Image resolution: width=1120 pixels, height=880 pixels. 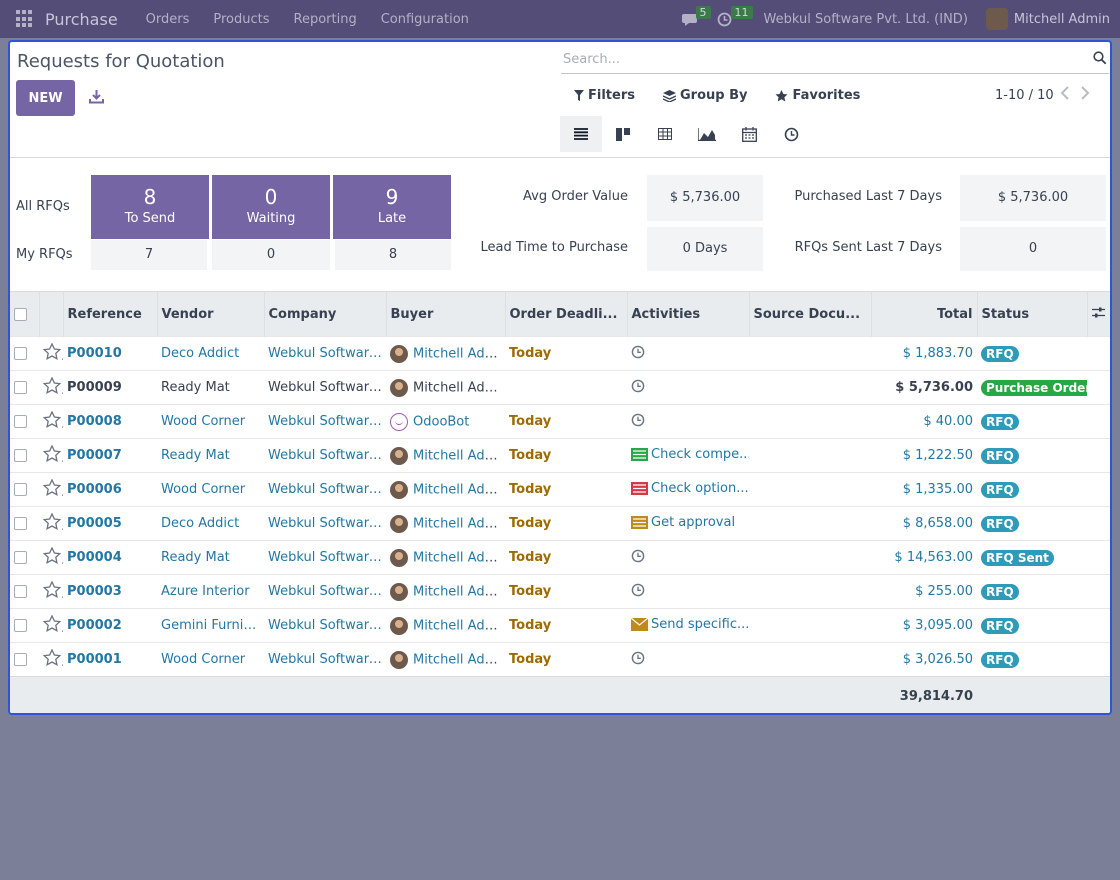 I want to click on user-menu: Mitchell Admin, so click(x=1061, y=19).